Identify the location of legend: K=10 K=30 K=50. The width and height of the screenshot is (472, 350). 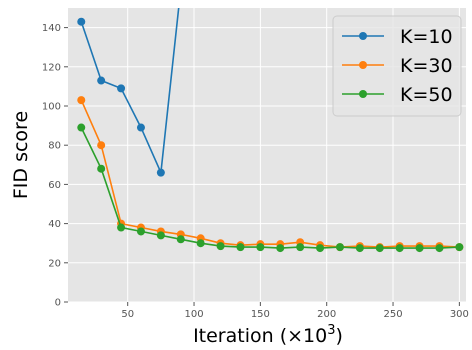
(397, 66).